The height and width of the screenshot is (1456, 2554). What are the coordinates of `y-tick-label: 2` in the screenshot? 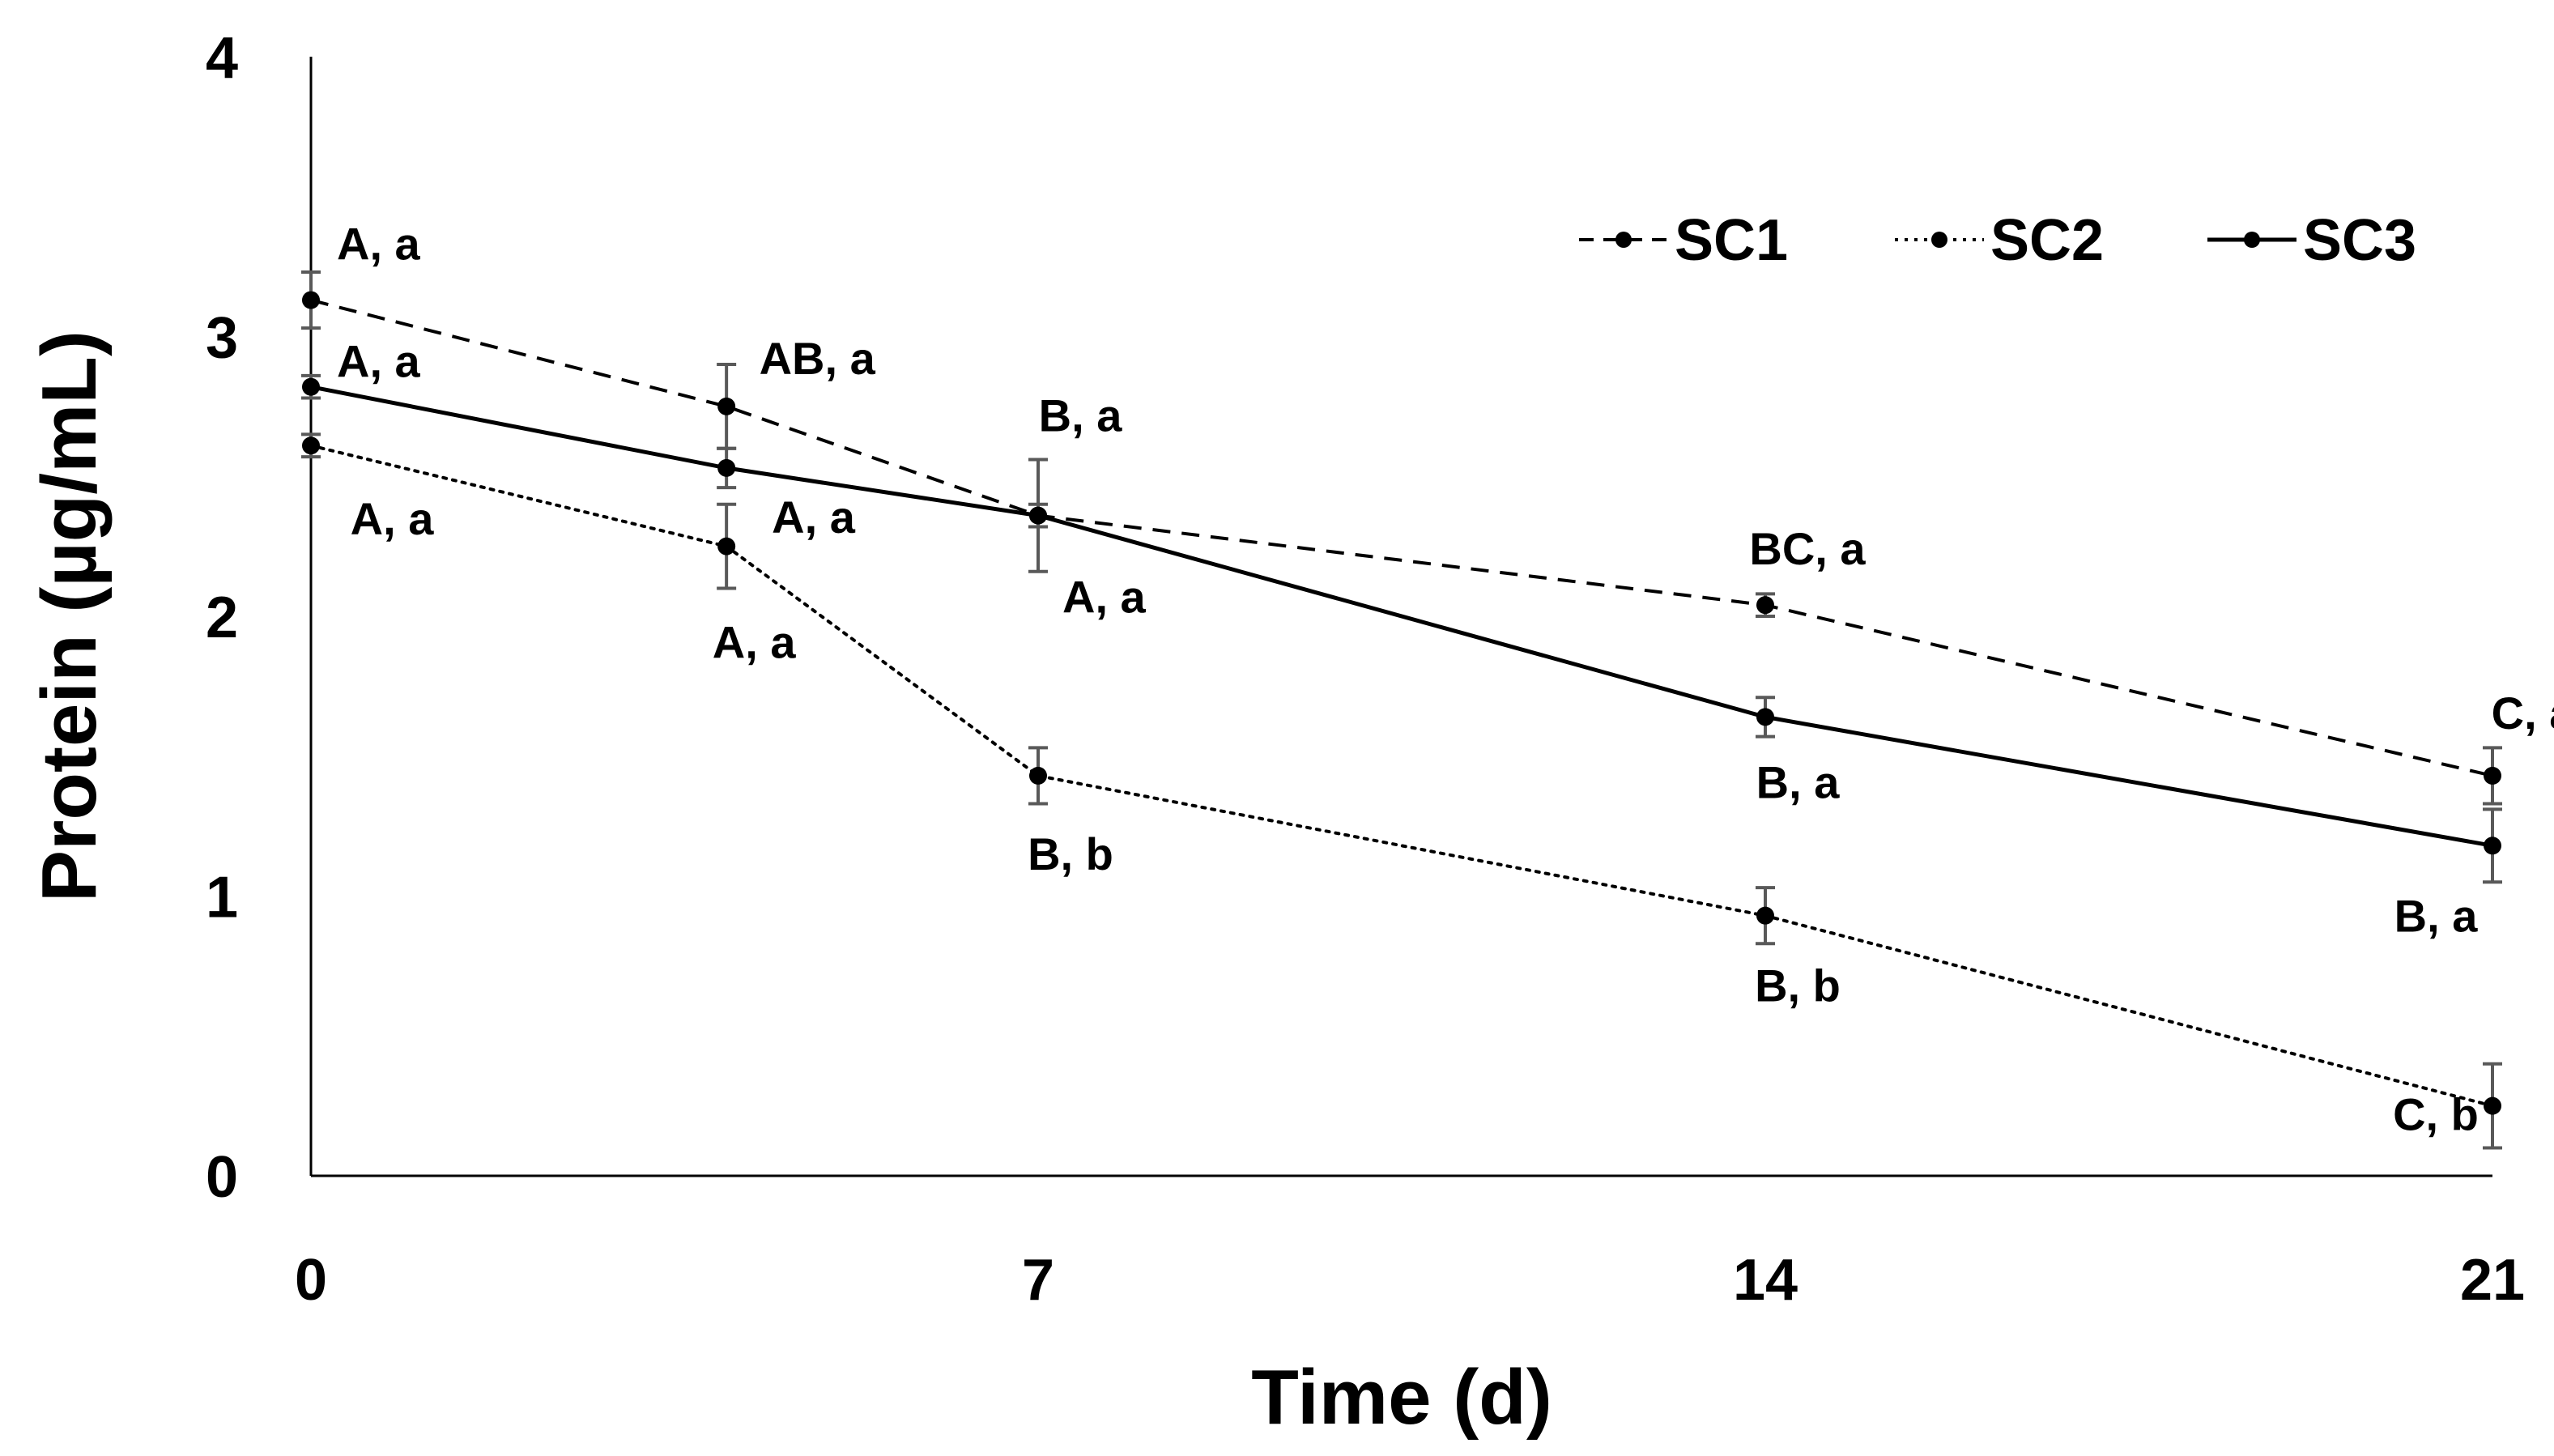 It's located at (222, 617).